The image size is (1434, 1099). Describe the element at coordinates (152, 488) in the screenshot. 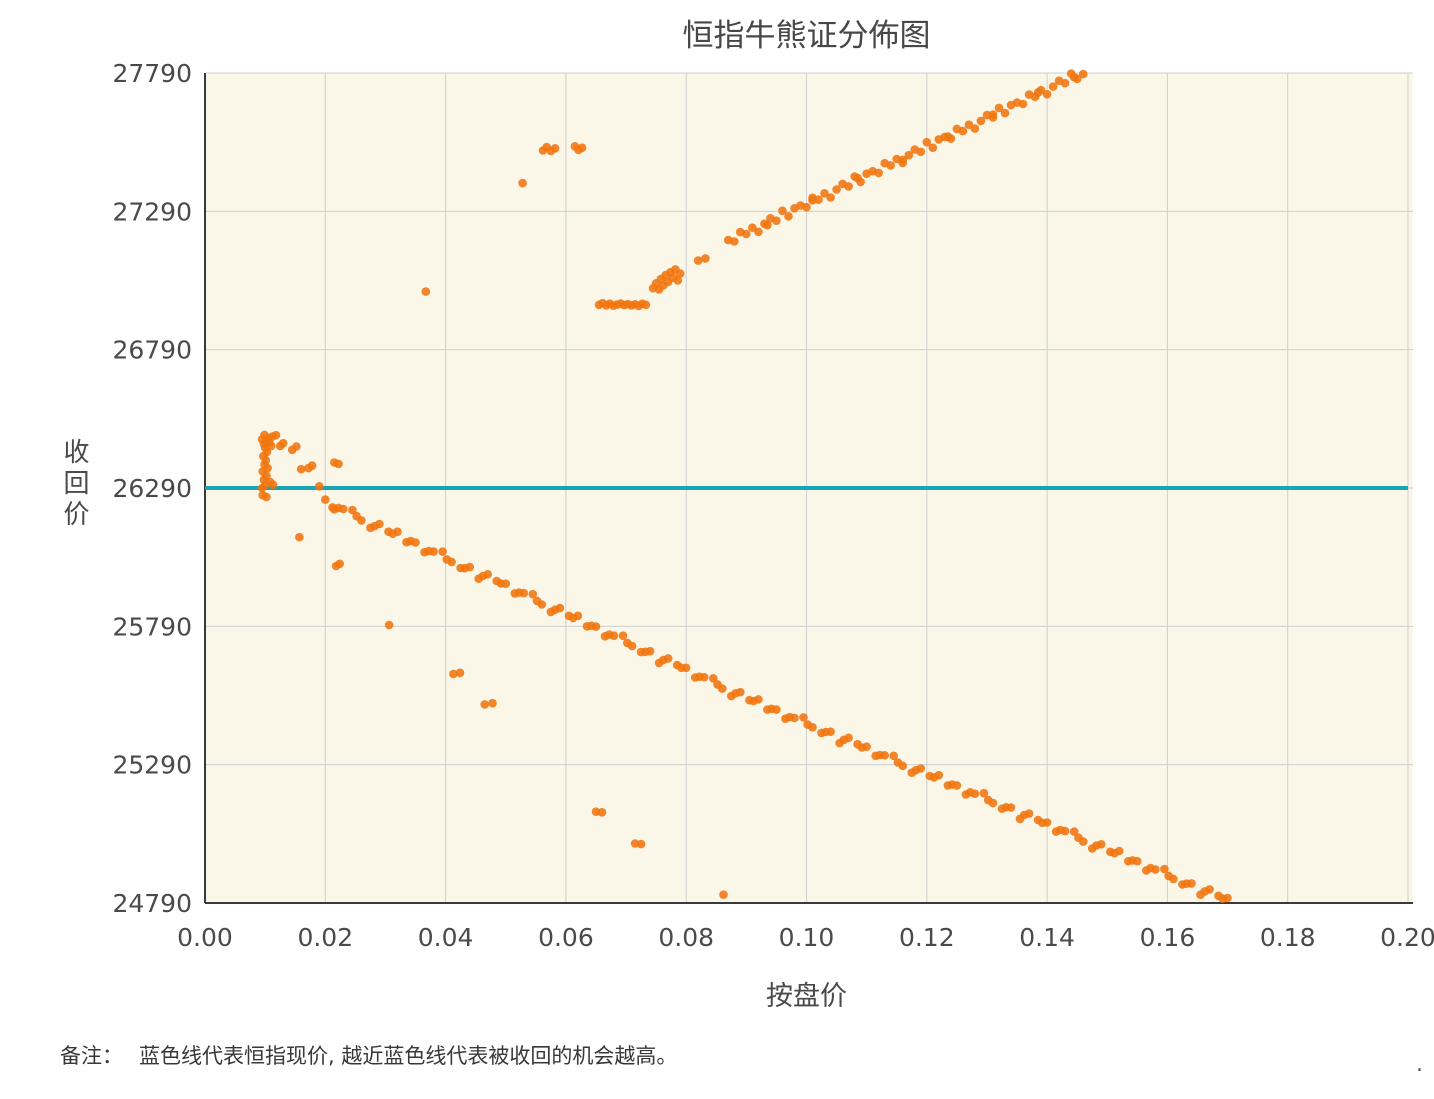

I see `y-tick-label: 26290` at that location.